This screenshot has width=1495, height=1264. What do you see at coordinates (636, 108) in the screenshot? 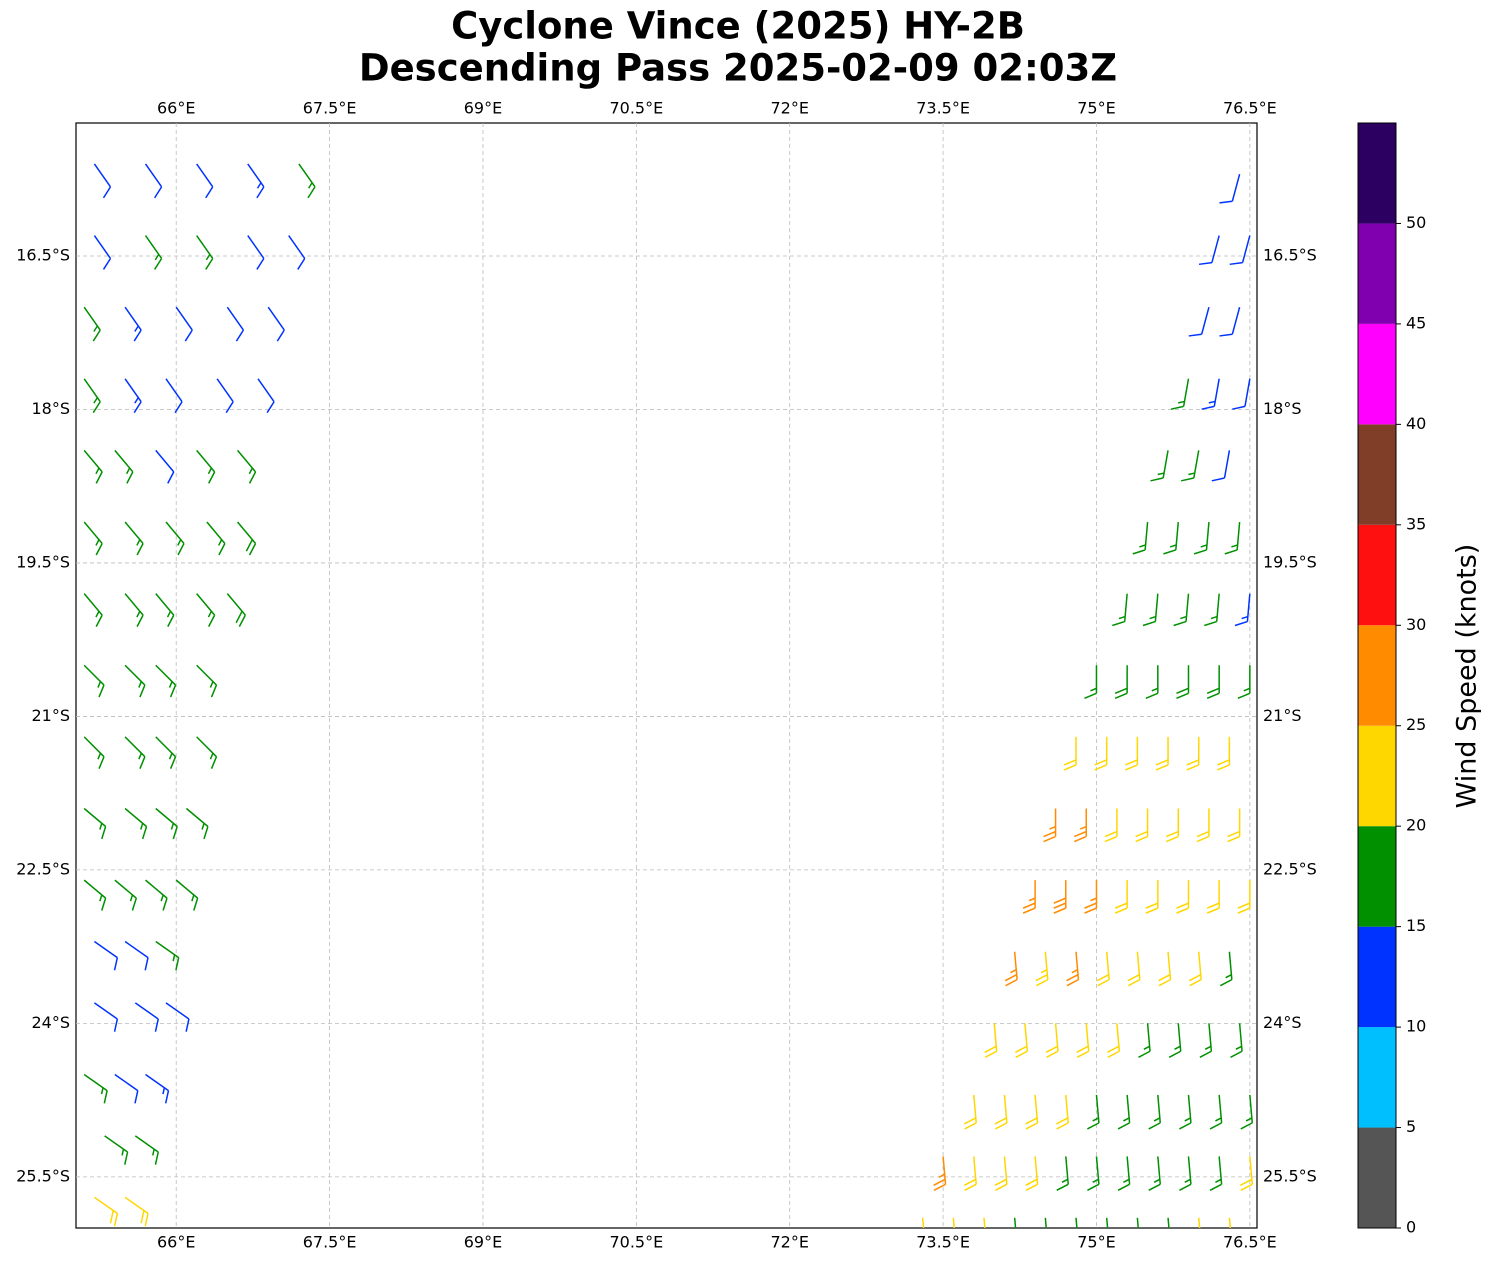
I see `x-tick-label: 70.5°E` at bounding box center [636, 108].